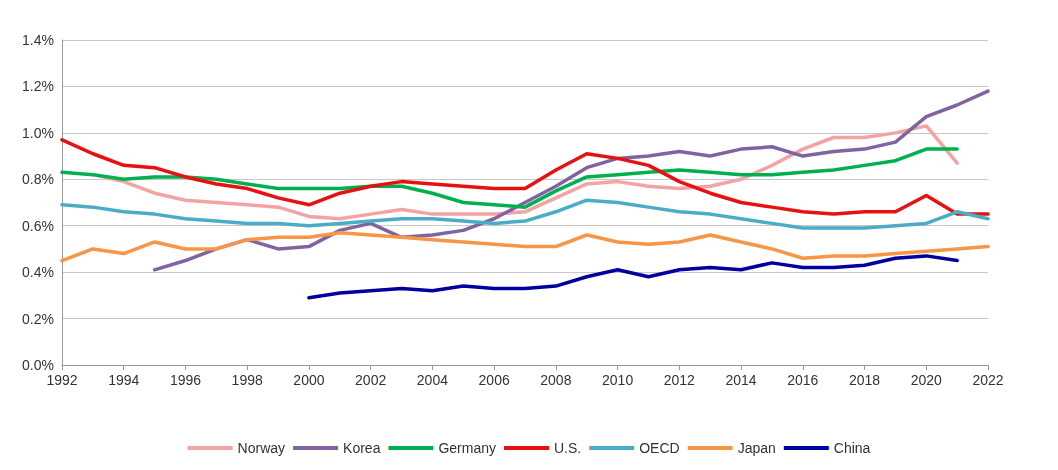  Describe the element at coordinates (432, 380) in the screenshot. I see `x-tick-label: 2004` at that location.